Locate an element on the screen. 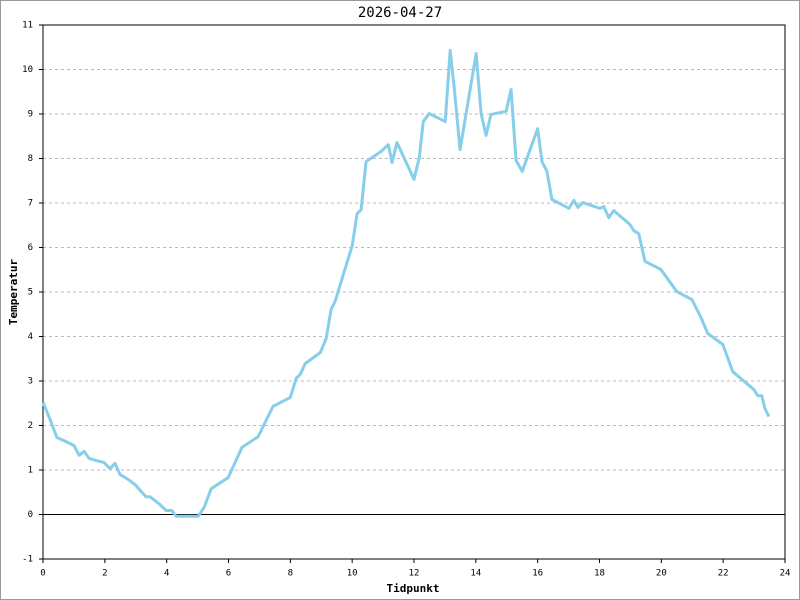 This screenshot has height=600, width=800. y-tick-label: 11 is located at coordinates (27, 26).